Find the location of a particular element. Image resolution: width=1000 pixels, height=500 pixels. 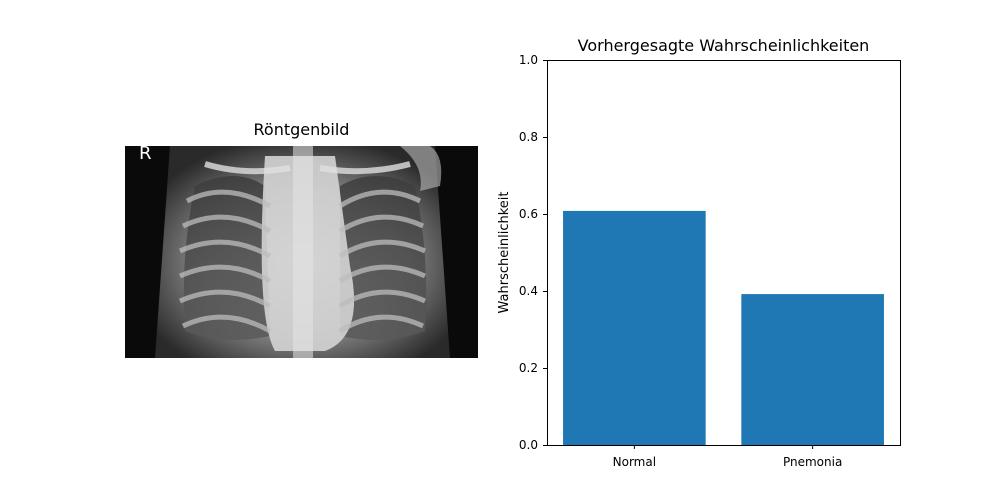

y-tick-label: 0.0 is located at coordinates (528, 445).